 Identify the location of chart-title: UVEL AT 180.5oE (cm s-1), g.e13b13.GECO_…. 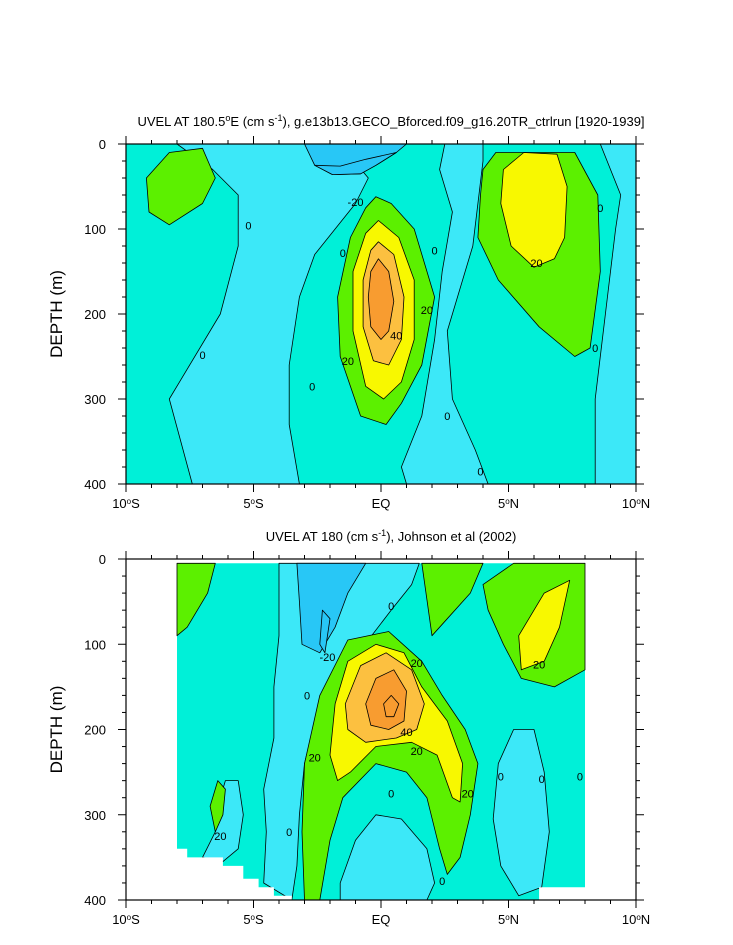
(390, 121).